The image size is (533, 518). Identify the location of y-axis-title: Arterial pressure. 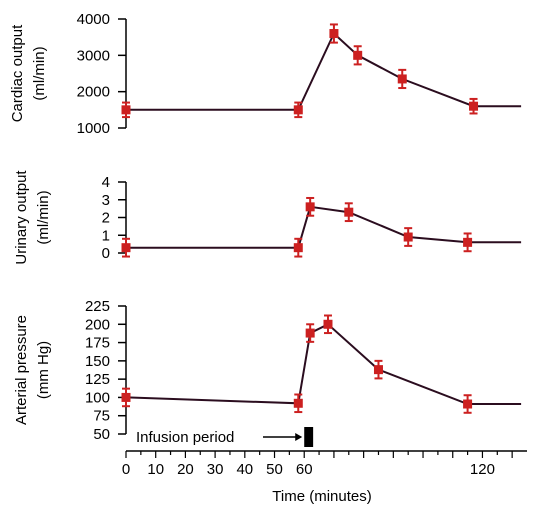
(21, 370).